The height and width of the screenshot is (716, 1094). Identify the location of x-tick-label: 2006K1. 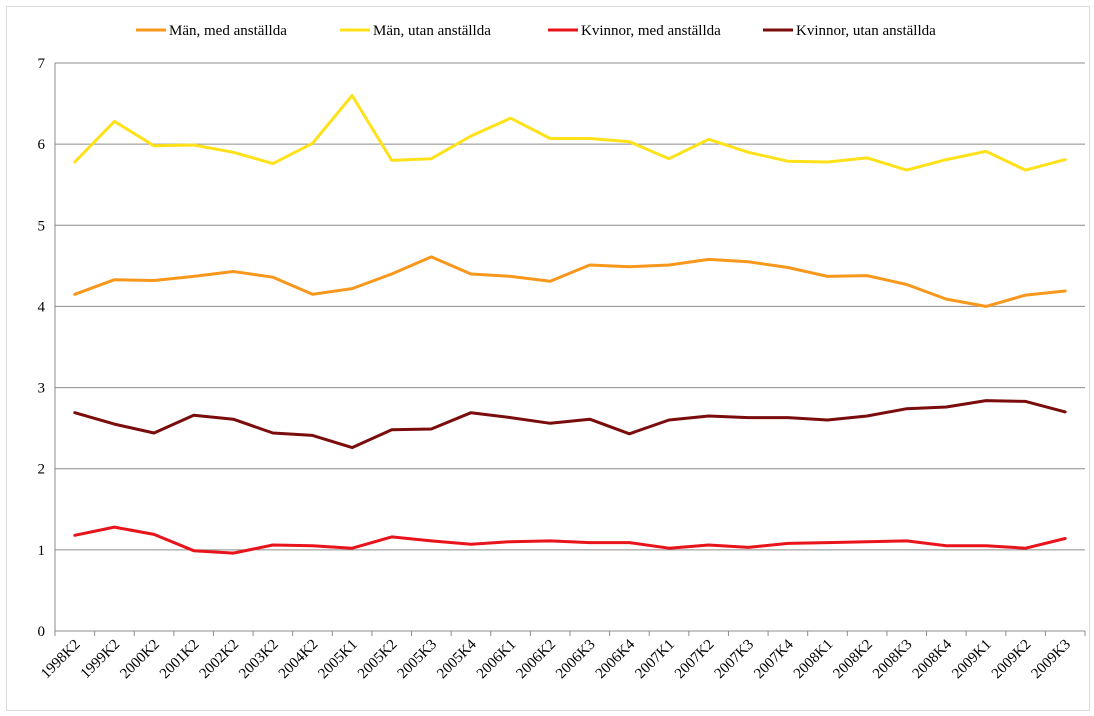
(496, 659).